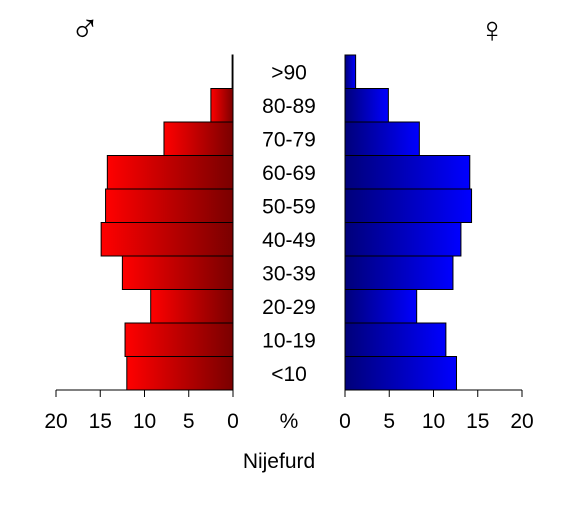  I want to click on male-symbol: ♂, so click(85, 29).